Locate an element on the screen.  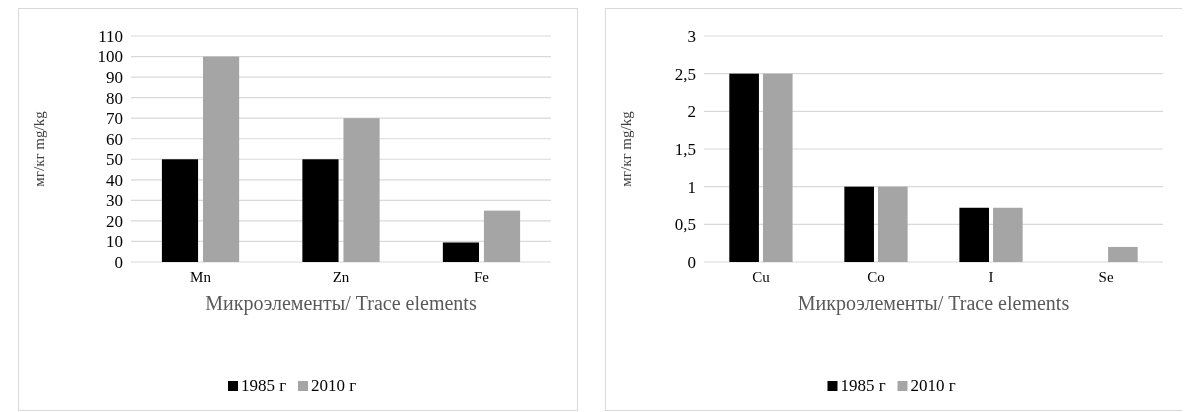
y-tick-label: 2 is located at coordinates (691, 112).